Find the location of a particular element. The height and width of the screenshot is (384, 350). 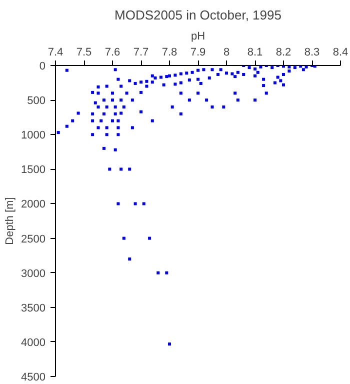

y-tick-label: 1500 is located at coordinates (33, 170).